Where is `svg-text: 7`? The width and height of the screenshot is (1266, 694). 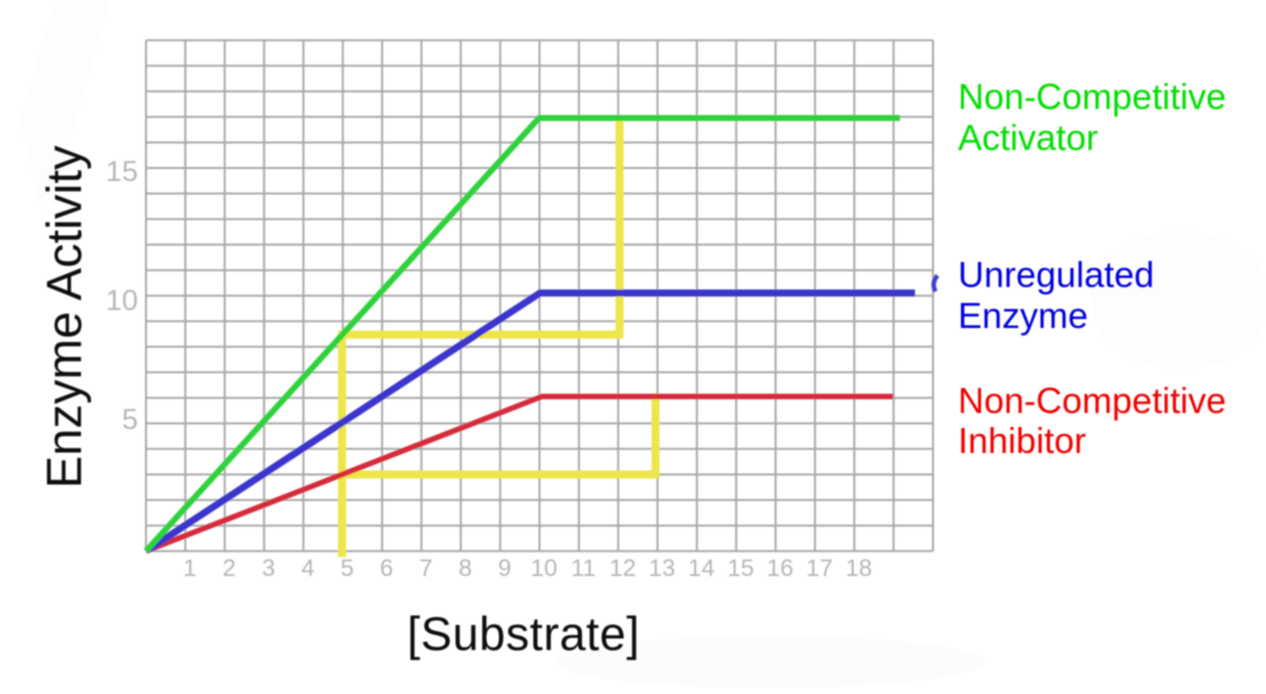
svg-text: 7 is located at coordinates (425, 568).